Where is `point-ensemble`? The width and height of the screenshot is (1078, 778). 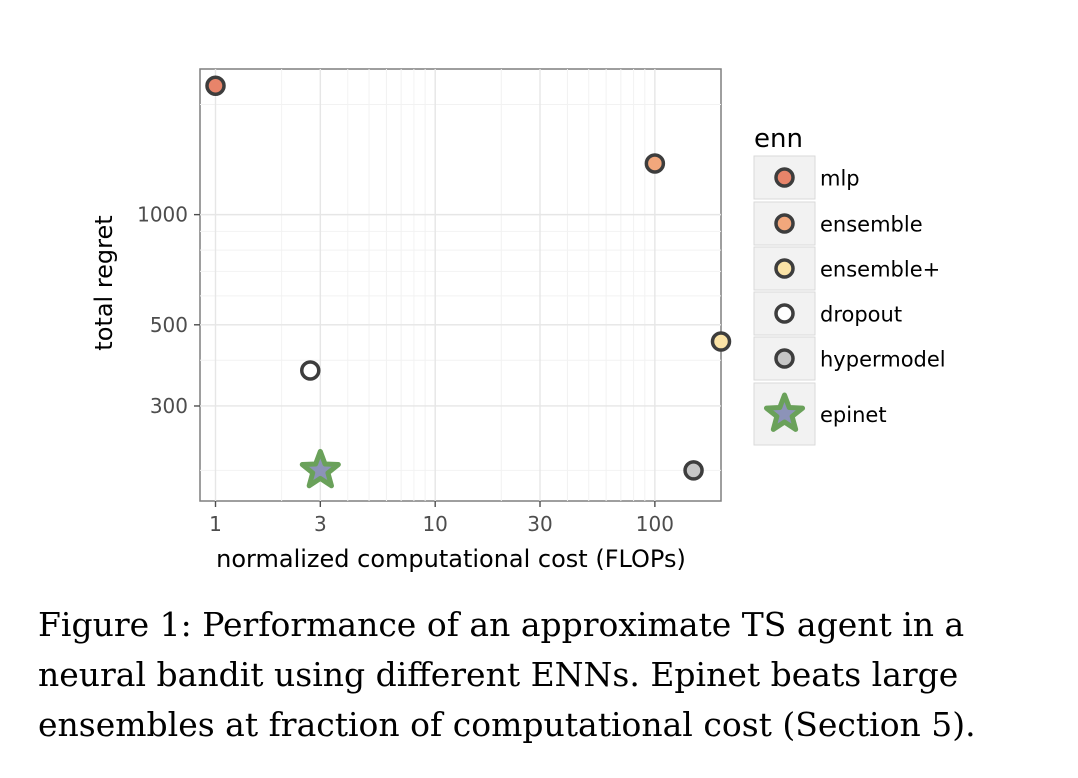
point-ensemble is located at coordinates (655, 163).